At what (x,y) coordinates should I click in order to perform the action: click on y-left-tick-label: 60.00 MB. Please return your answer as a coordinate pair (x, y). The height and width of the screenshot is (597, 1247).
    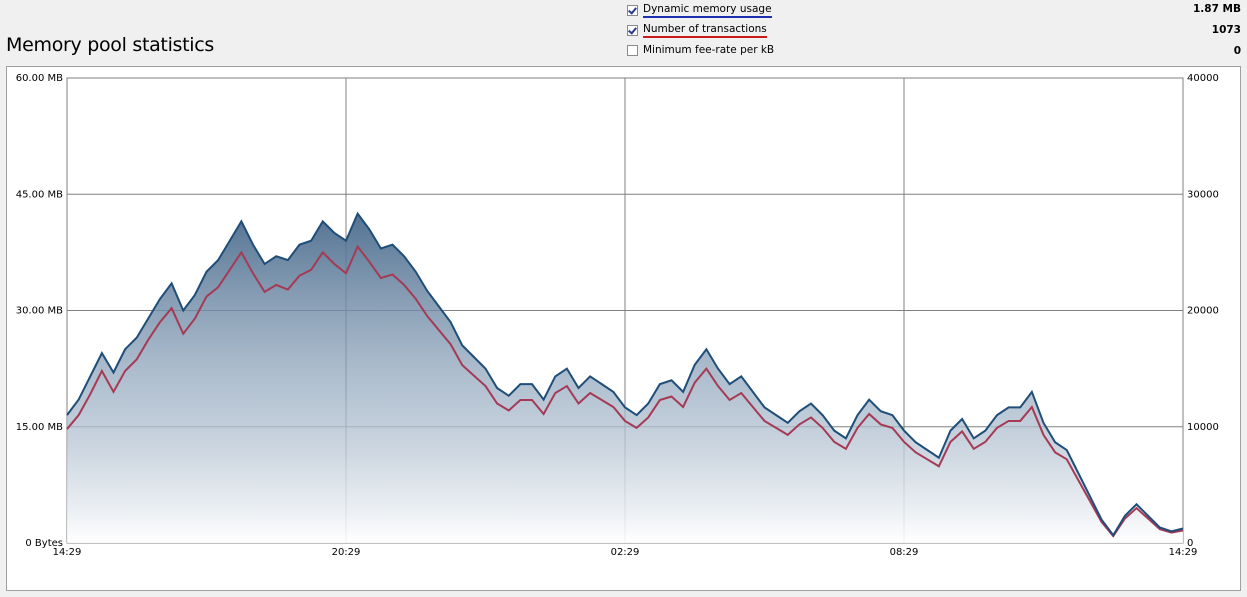
    Looking at the image, I should click on (39, 78).